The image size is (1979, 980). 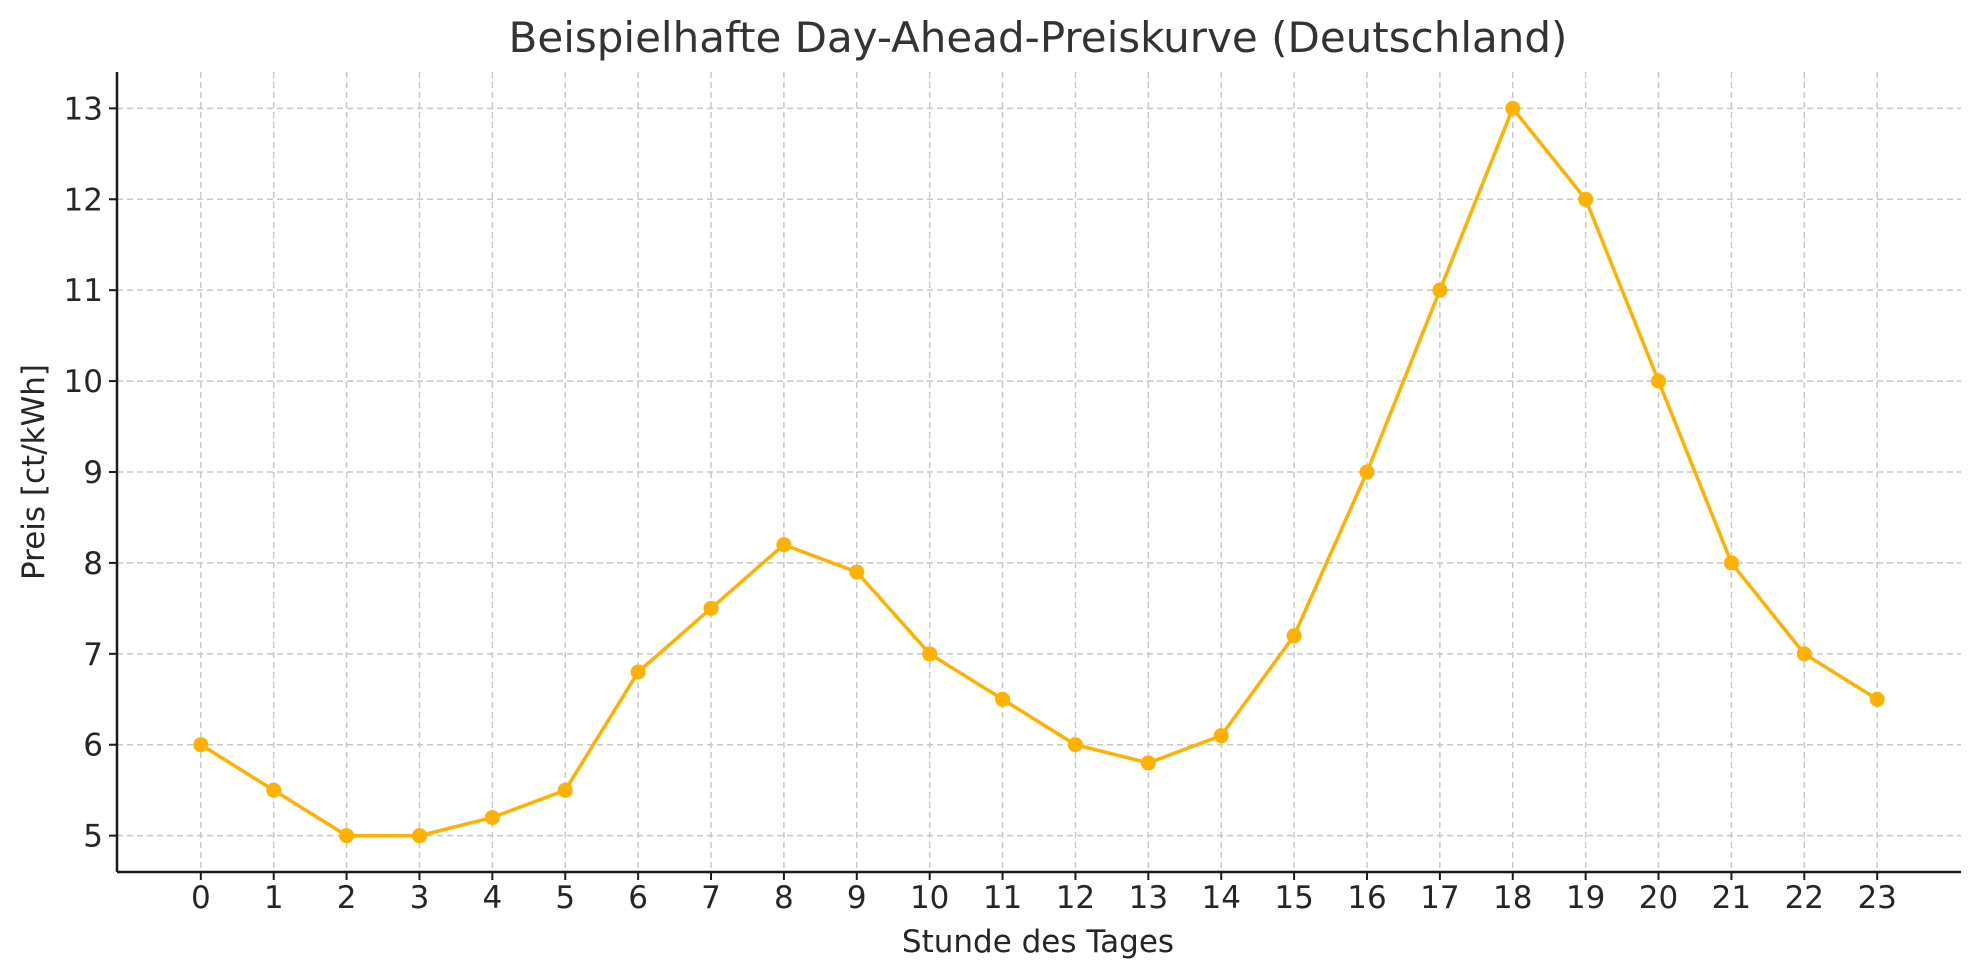 What do you see at coordinates (83, 382) in the screenshot?
I see `y-tick-label-5: 10` at bounding box center [83, 382].